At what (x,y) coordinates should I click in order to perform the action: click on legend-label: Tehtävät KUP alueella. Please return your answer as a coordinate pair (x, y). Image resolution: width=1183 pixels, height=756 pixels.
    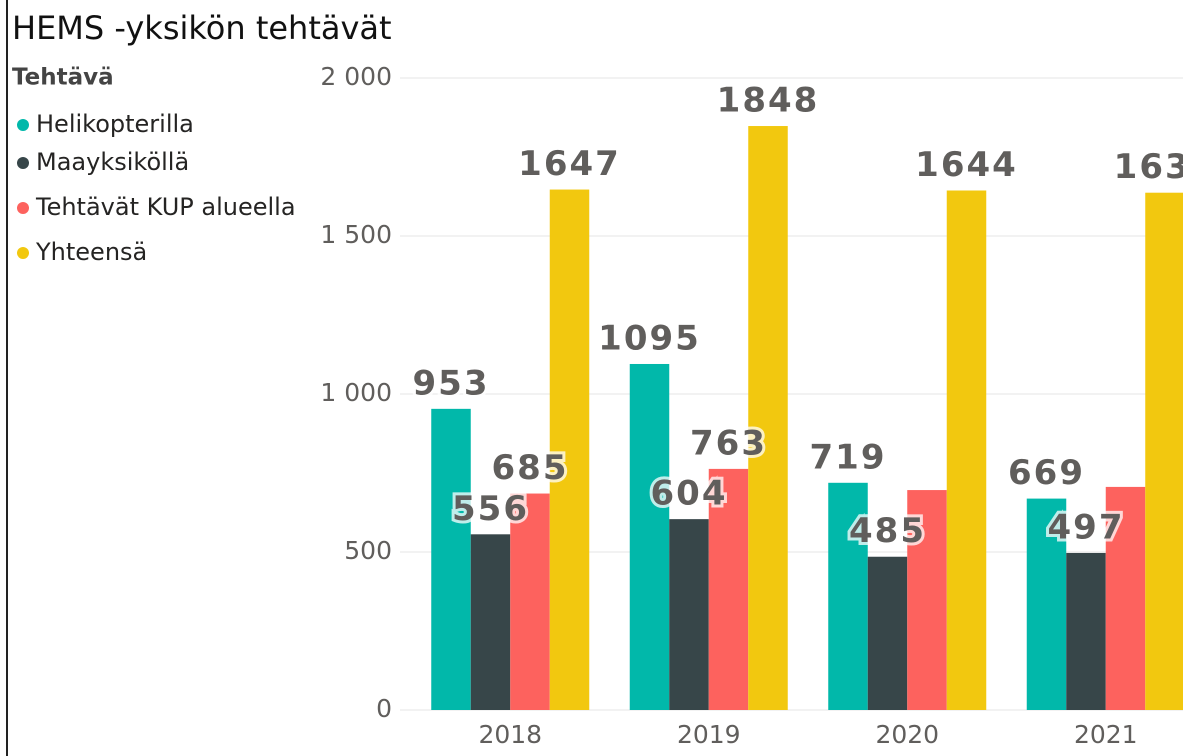
    Looking at the image, I should click on (165, 207).